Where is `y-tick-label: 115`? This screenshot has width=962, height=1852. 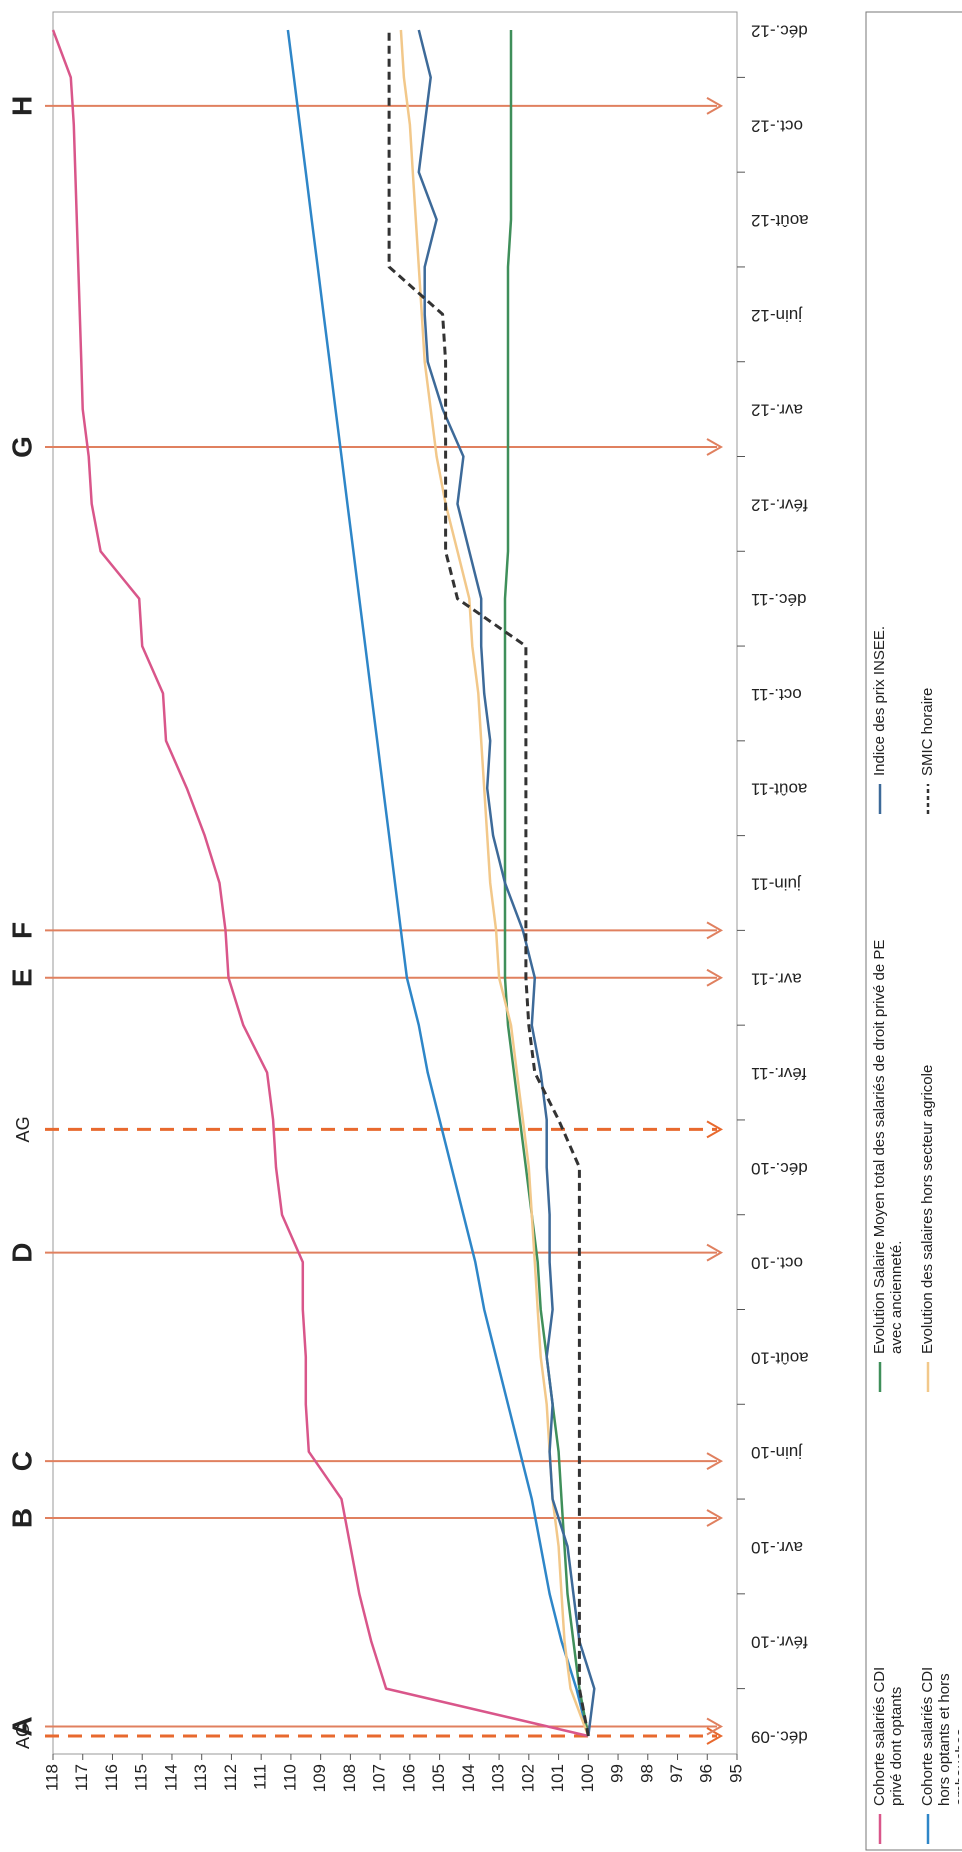
y-tick-label: 115 is located at coordinates (141, 1777).